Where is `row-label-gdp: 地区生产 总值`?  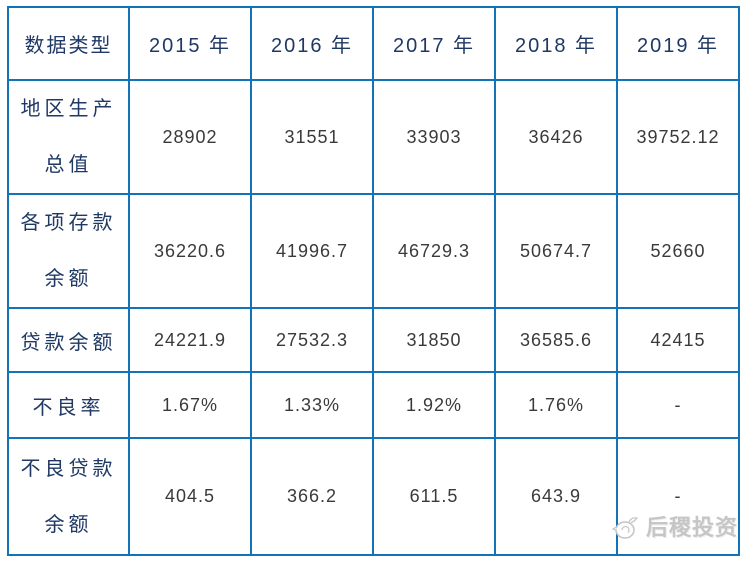
row-label-gdp: 地区生产 总值 is located at coordinates (68, 137).